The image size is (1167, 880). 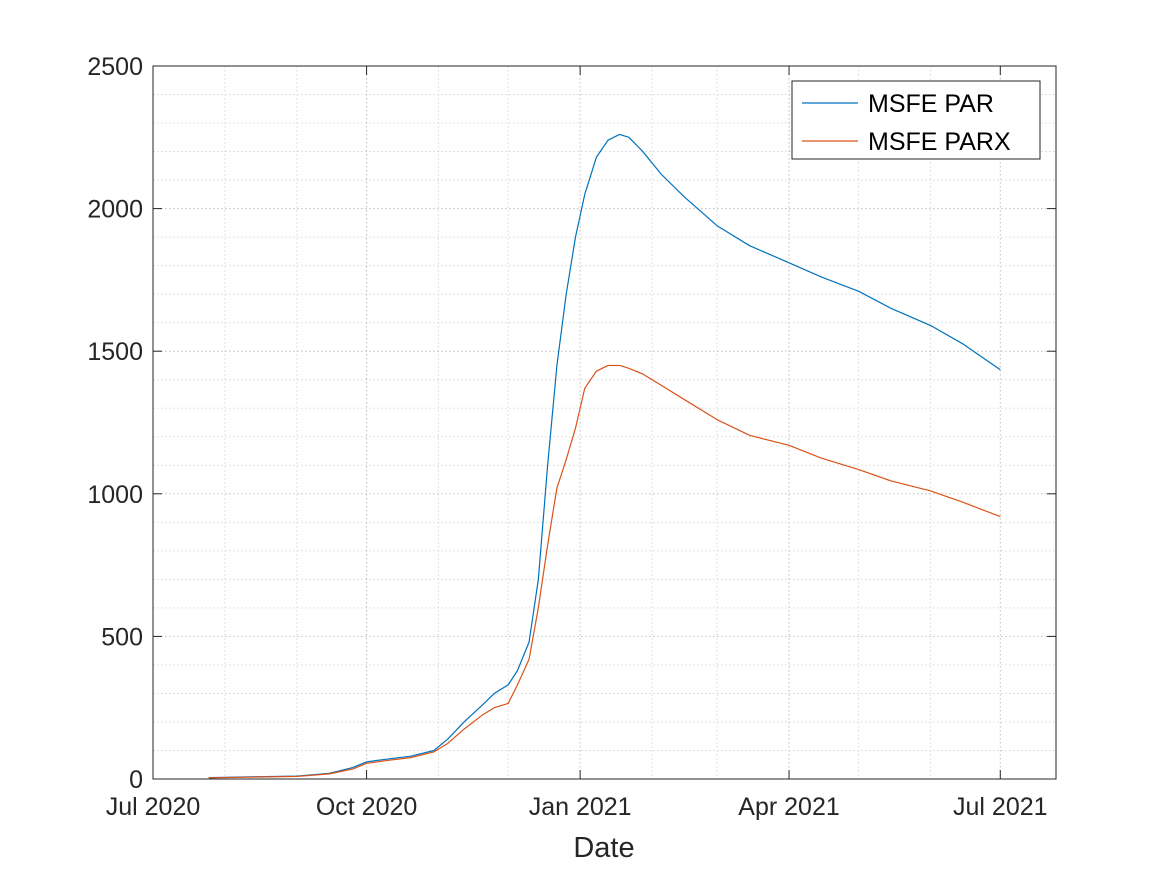 I want to click on y-tick-label: 500, so click(x=122, y=637).